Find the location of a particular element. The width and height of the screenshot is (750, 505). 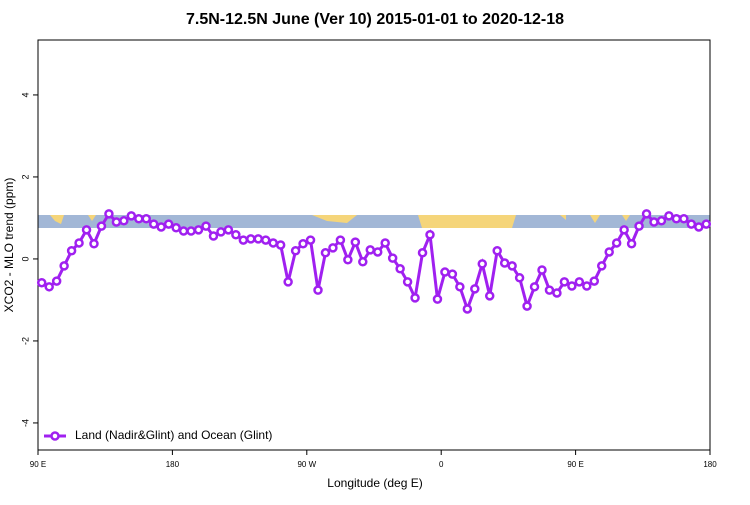

y-axis-label: XCO2 - MLO trend (ppm) is located at coordinates (9, 245).